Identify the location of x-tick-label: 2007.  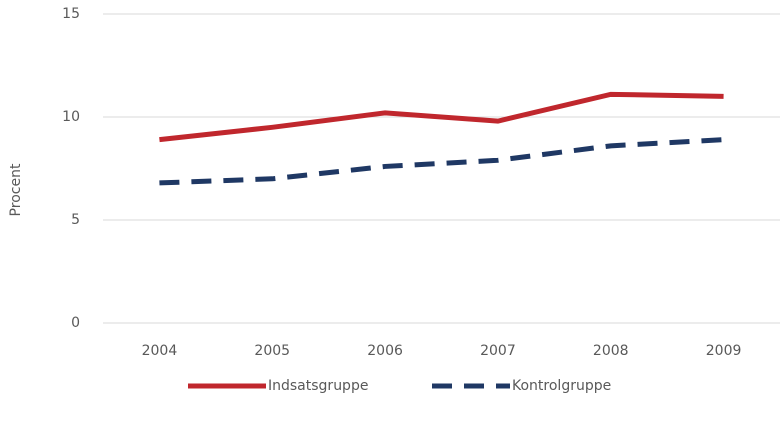
(498, 351).